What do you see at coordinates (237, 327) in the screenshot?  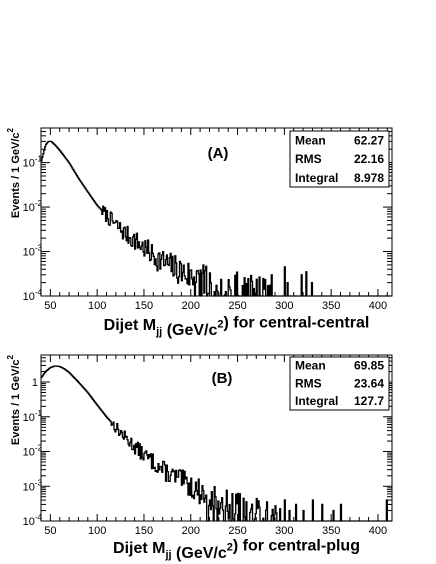 I see `x-axis-label: Dijet Mjj (GeV/c2) for central-central` at bounding box center [237, 327].